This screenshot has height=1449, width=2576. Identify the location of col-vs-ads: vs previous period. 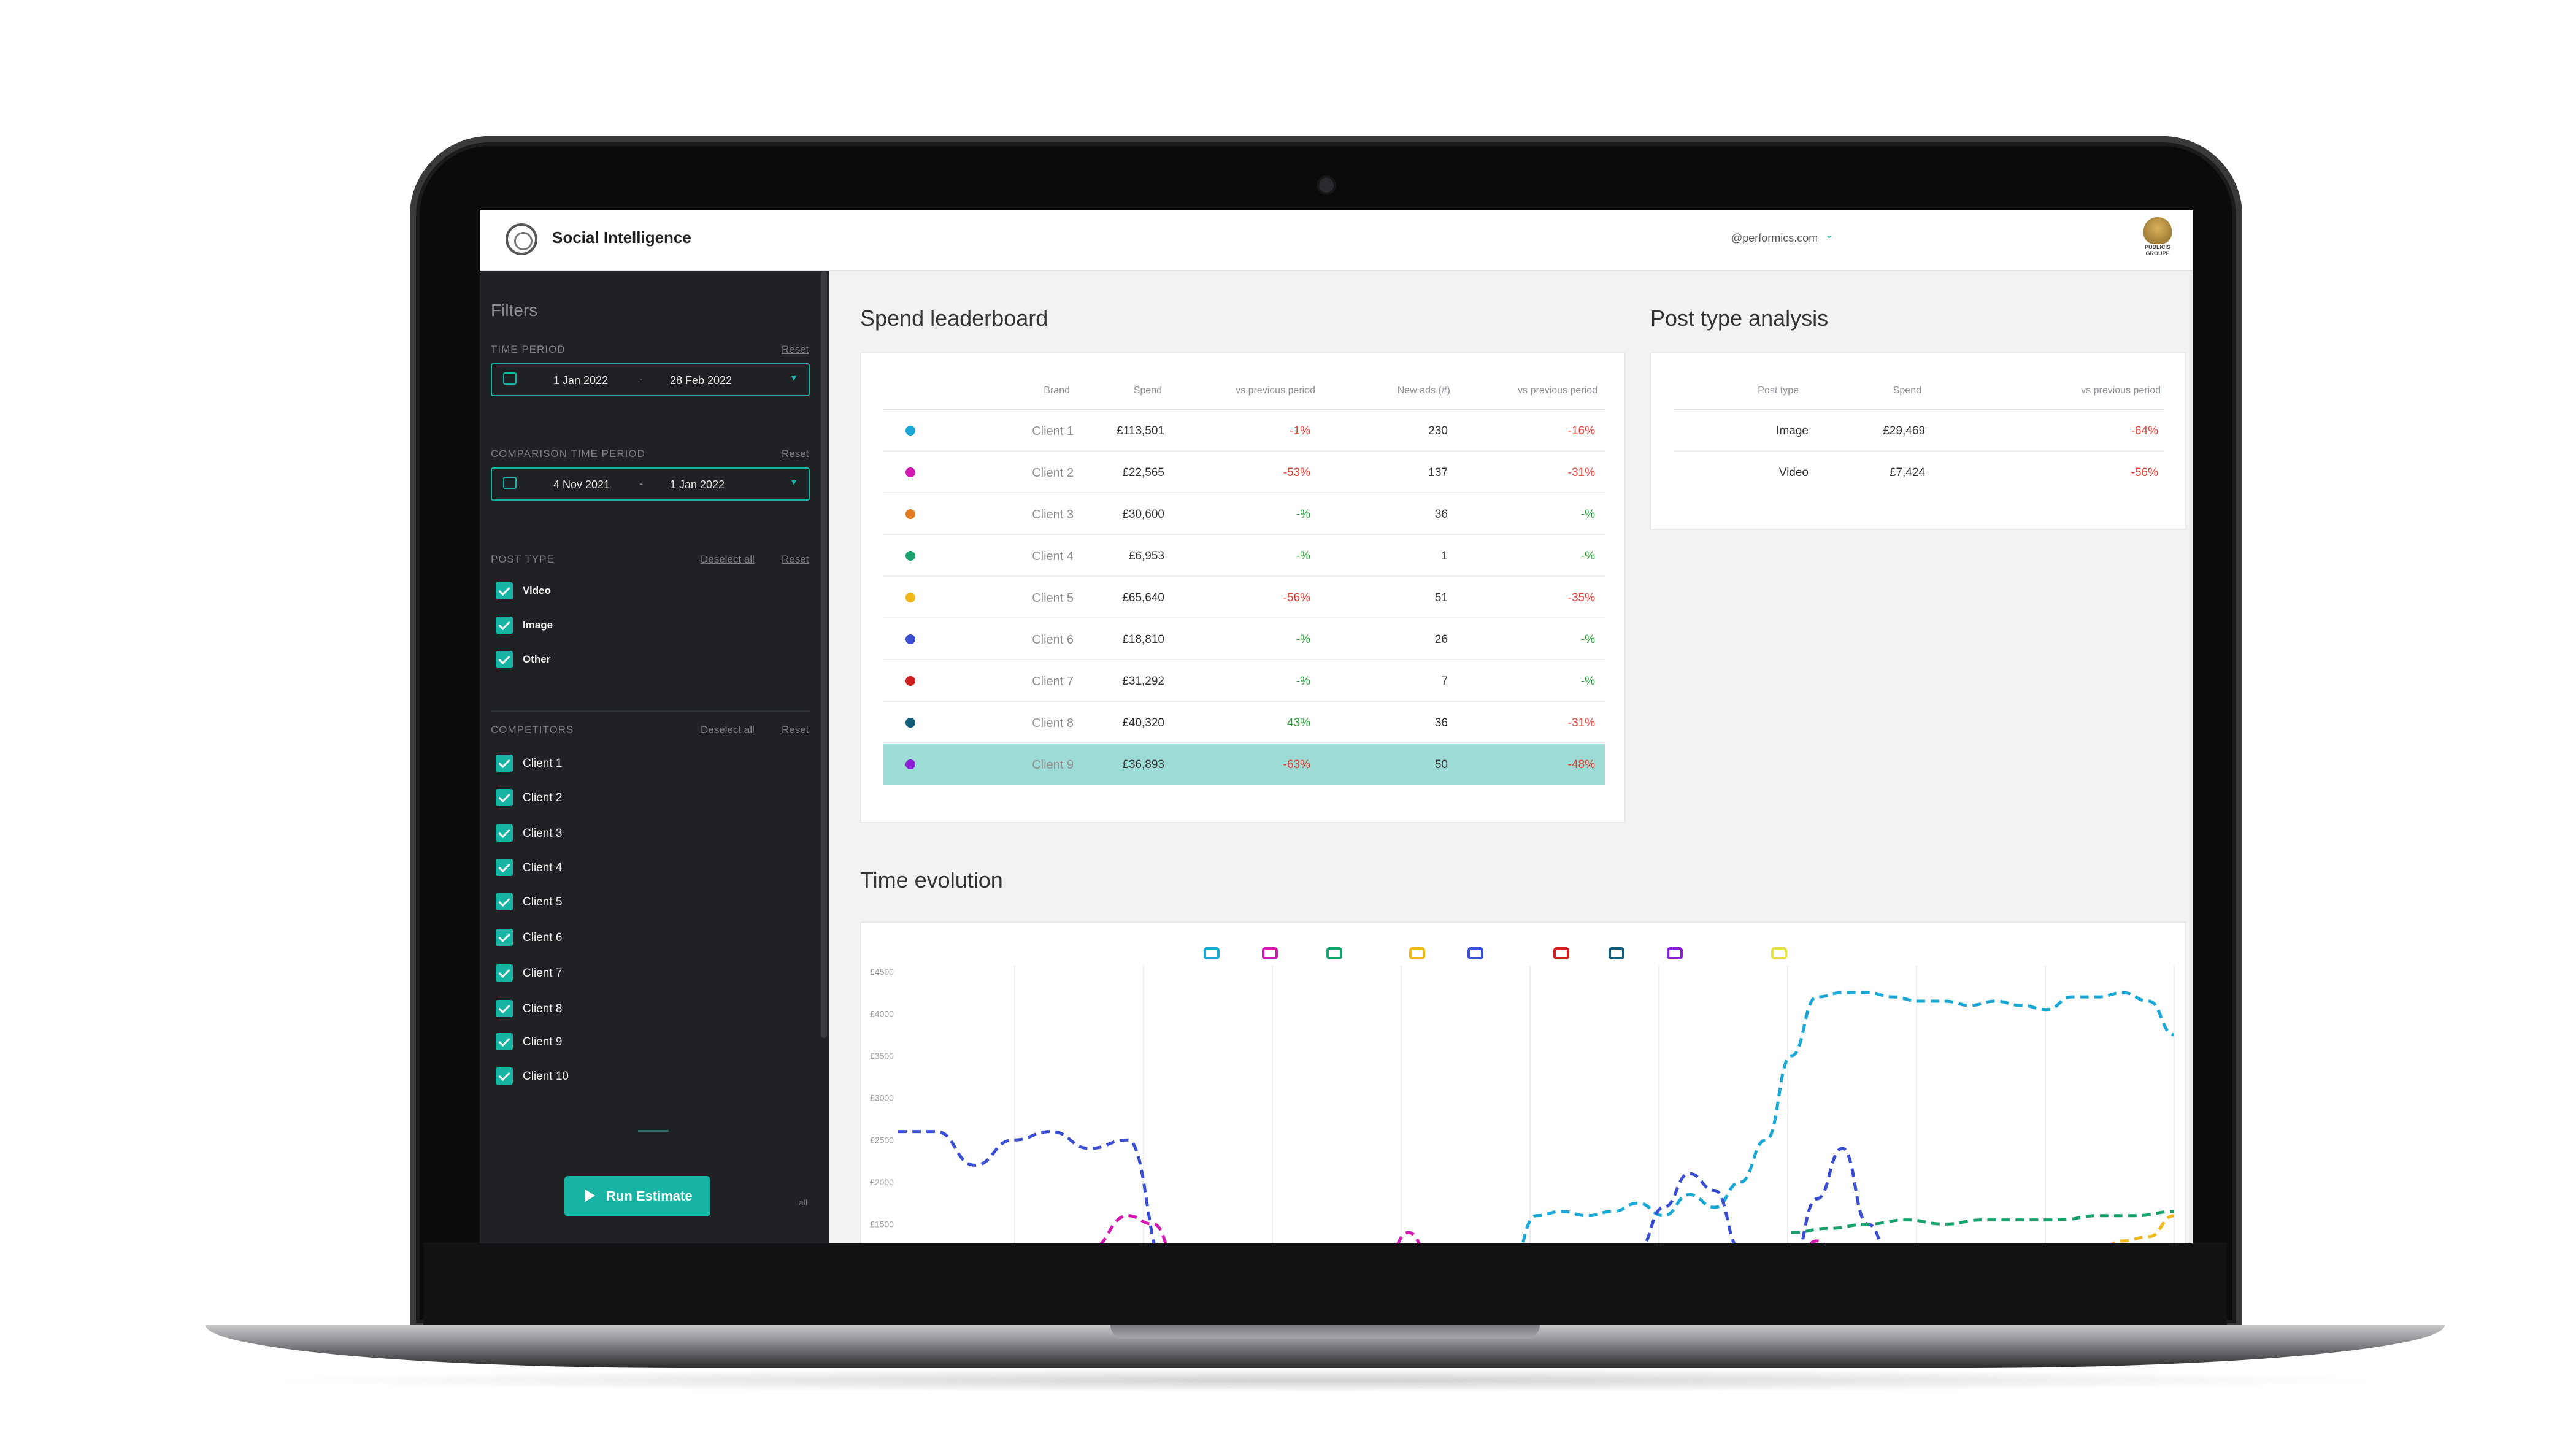
(1558, 390).